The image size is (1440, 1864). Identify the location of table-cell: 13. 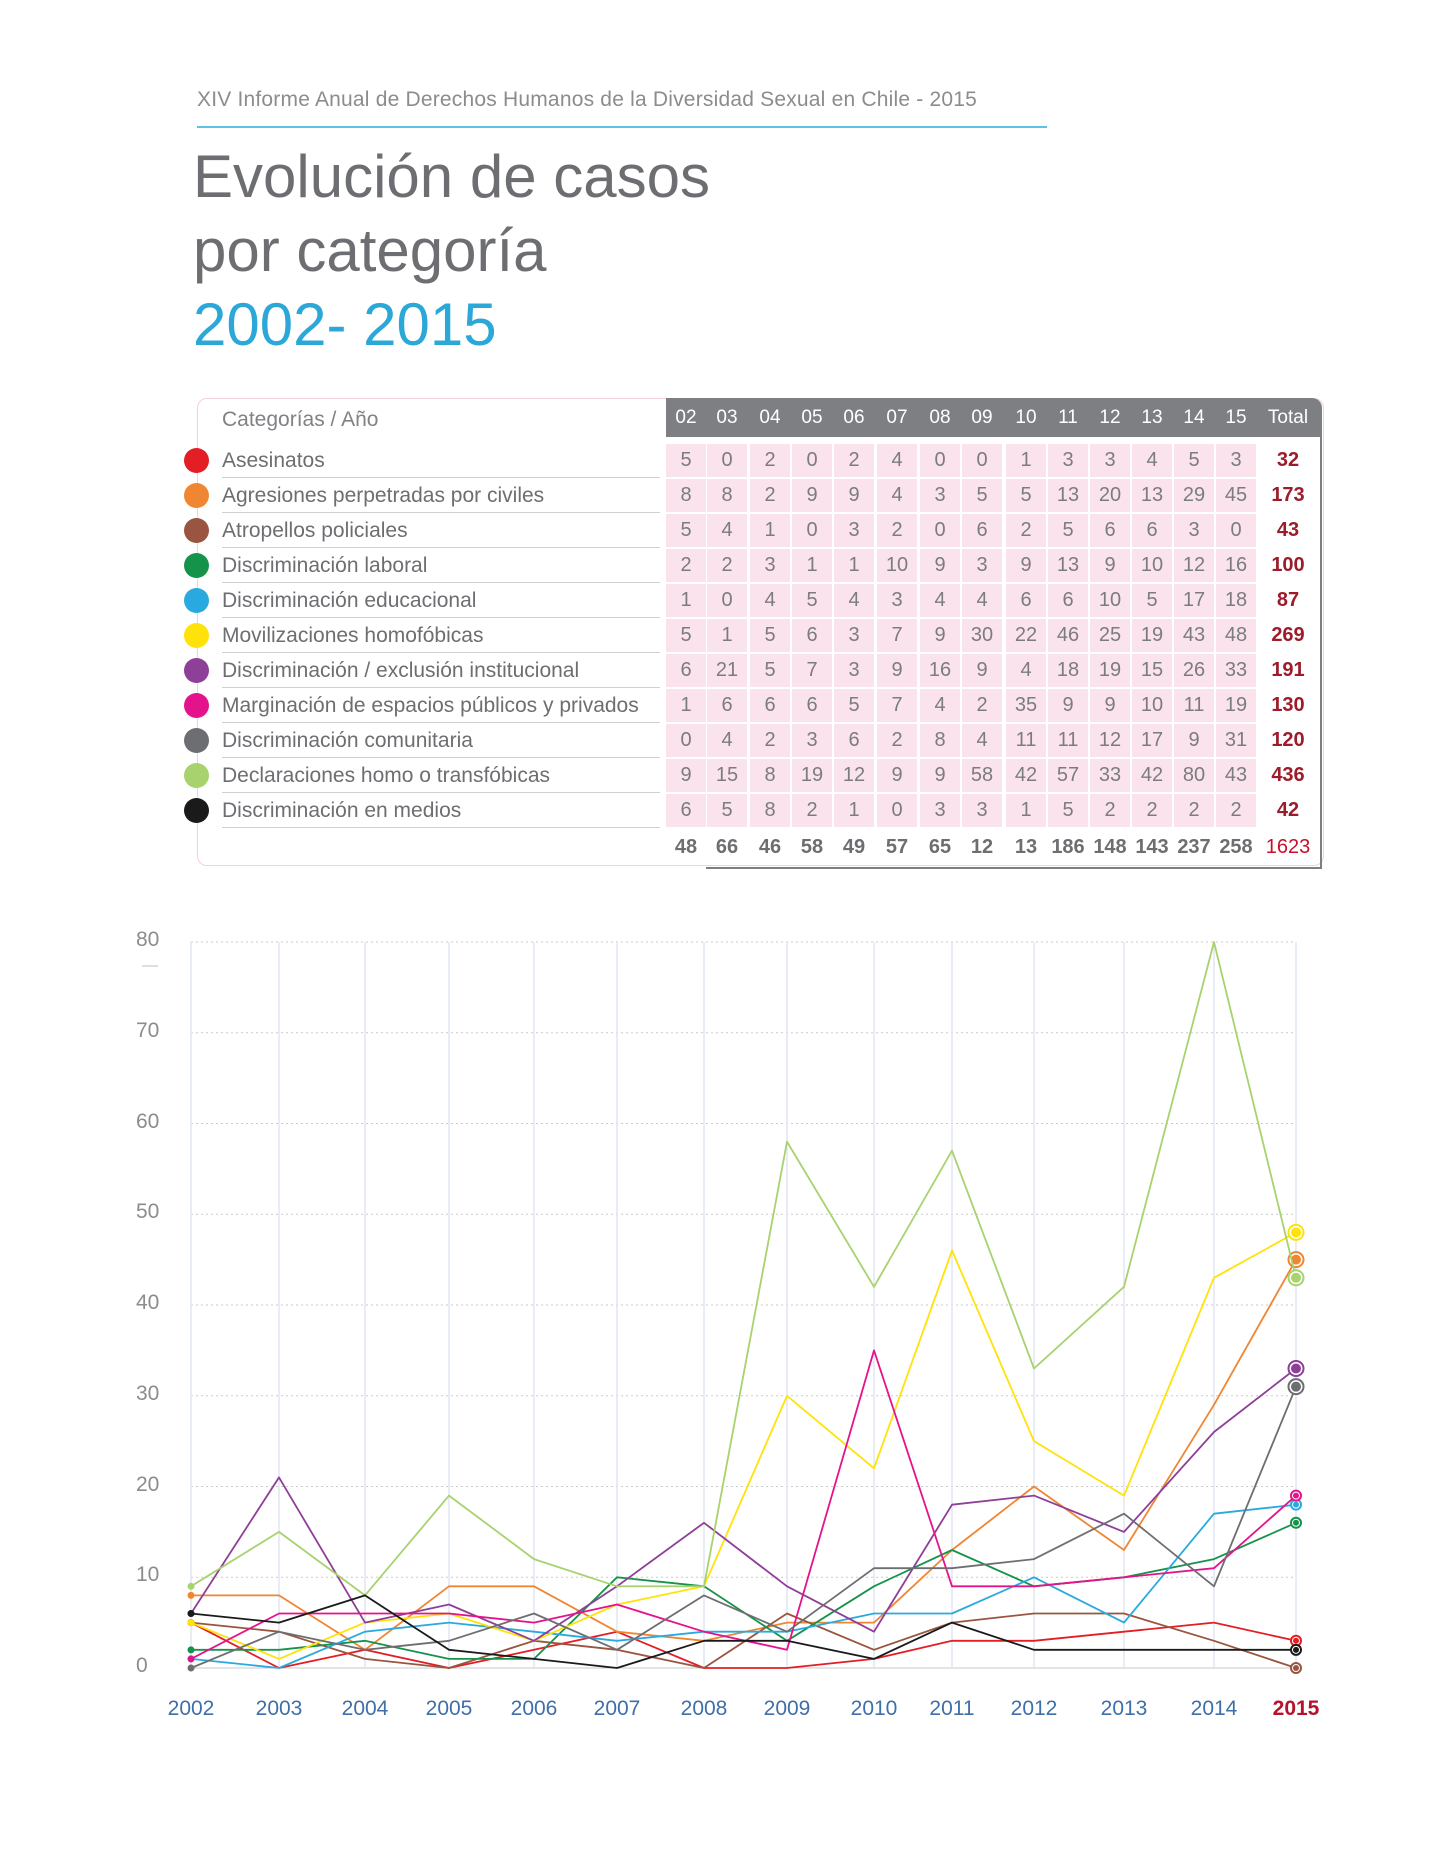
(1152, 495).